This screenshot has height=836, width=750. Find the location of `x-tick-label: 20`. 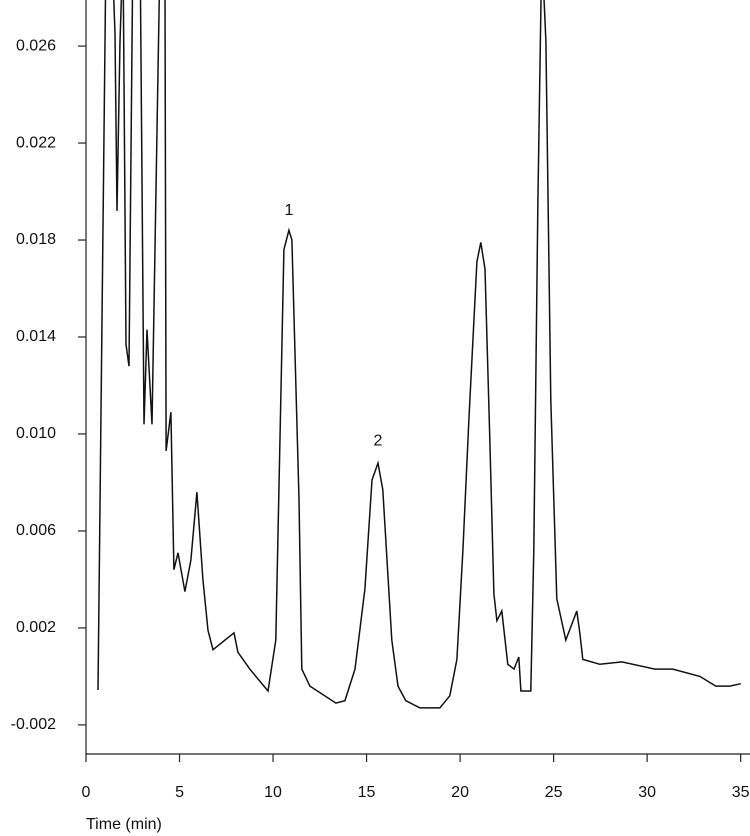

x-tick-label: 20 is located at coordinates (460, 792).